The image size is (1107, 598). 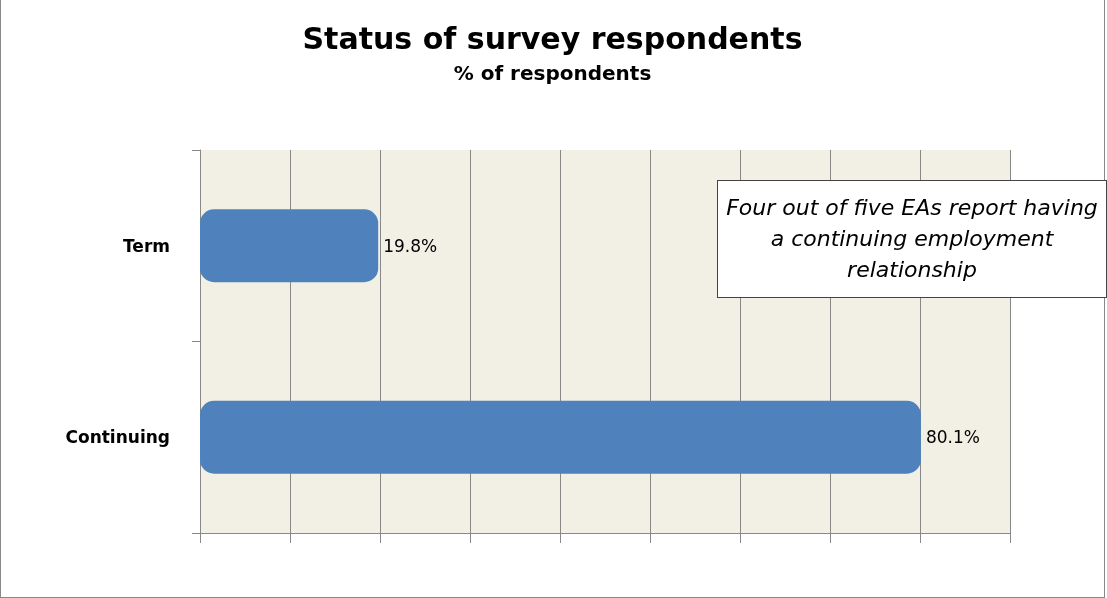 What do you see at coordinates (117, 437) in the screenshot?
I see `y-tick-label: Continuing` at bounding box center [117, 437].